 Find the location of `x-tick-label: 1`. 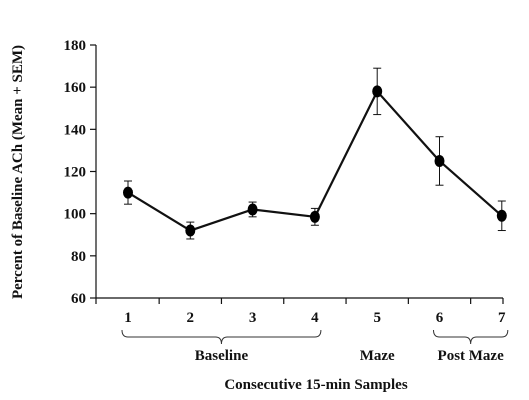

x-tick-label: 1 is located at coordinates (128, 318).